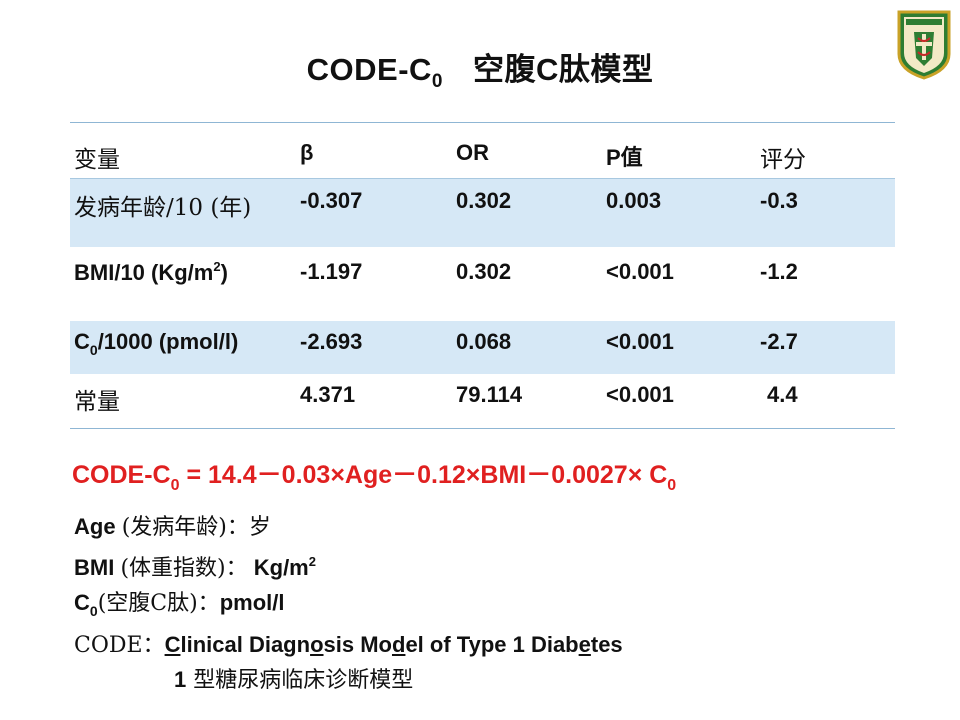  I want to click on cell-or: 0.068, so click(484, 341).